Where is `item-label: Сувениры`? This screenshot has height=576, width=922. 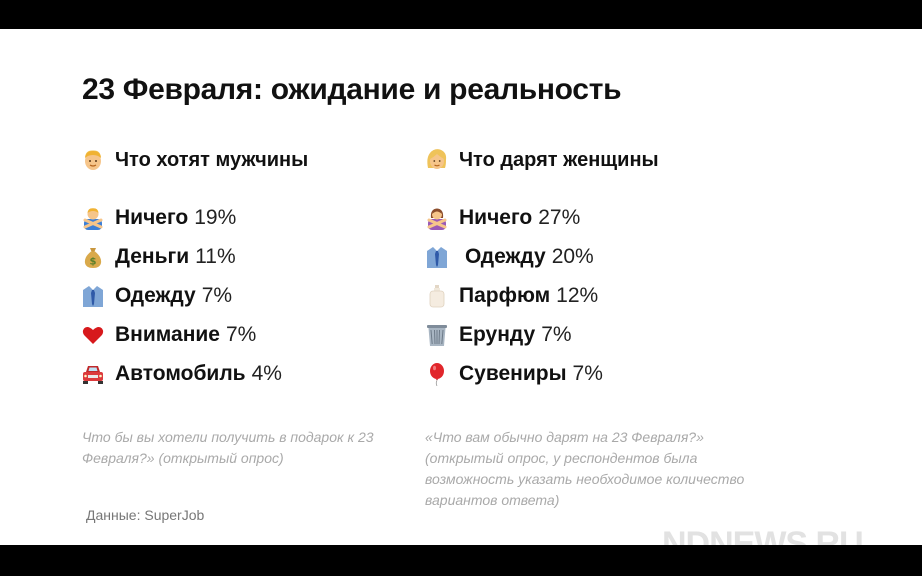
item-label: Сувениры is located at coordinates (513, 373).